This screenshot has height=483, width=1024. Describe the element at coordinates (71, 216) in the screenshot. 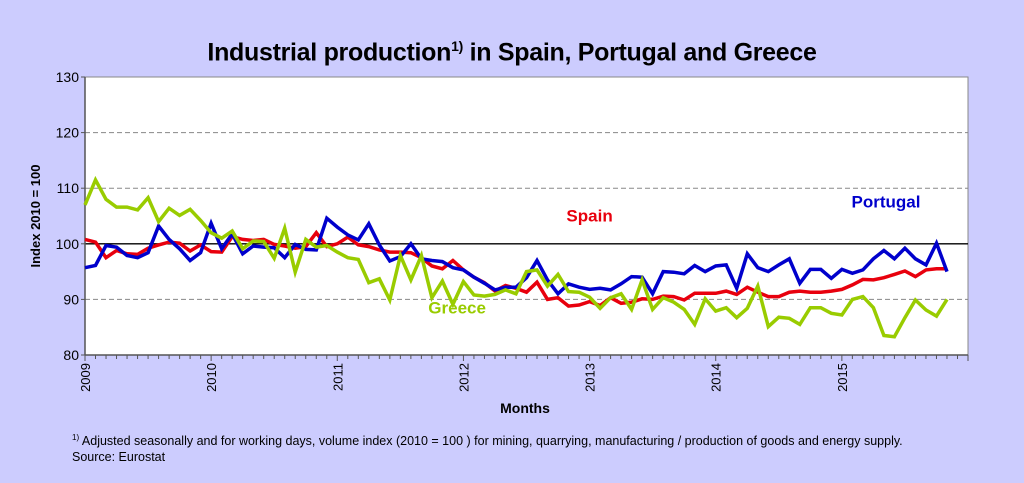

I see `y-axis: 80 90 100 110 120 130` at that location.